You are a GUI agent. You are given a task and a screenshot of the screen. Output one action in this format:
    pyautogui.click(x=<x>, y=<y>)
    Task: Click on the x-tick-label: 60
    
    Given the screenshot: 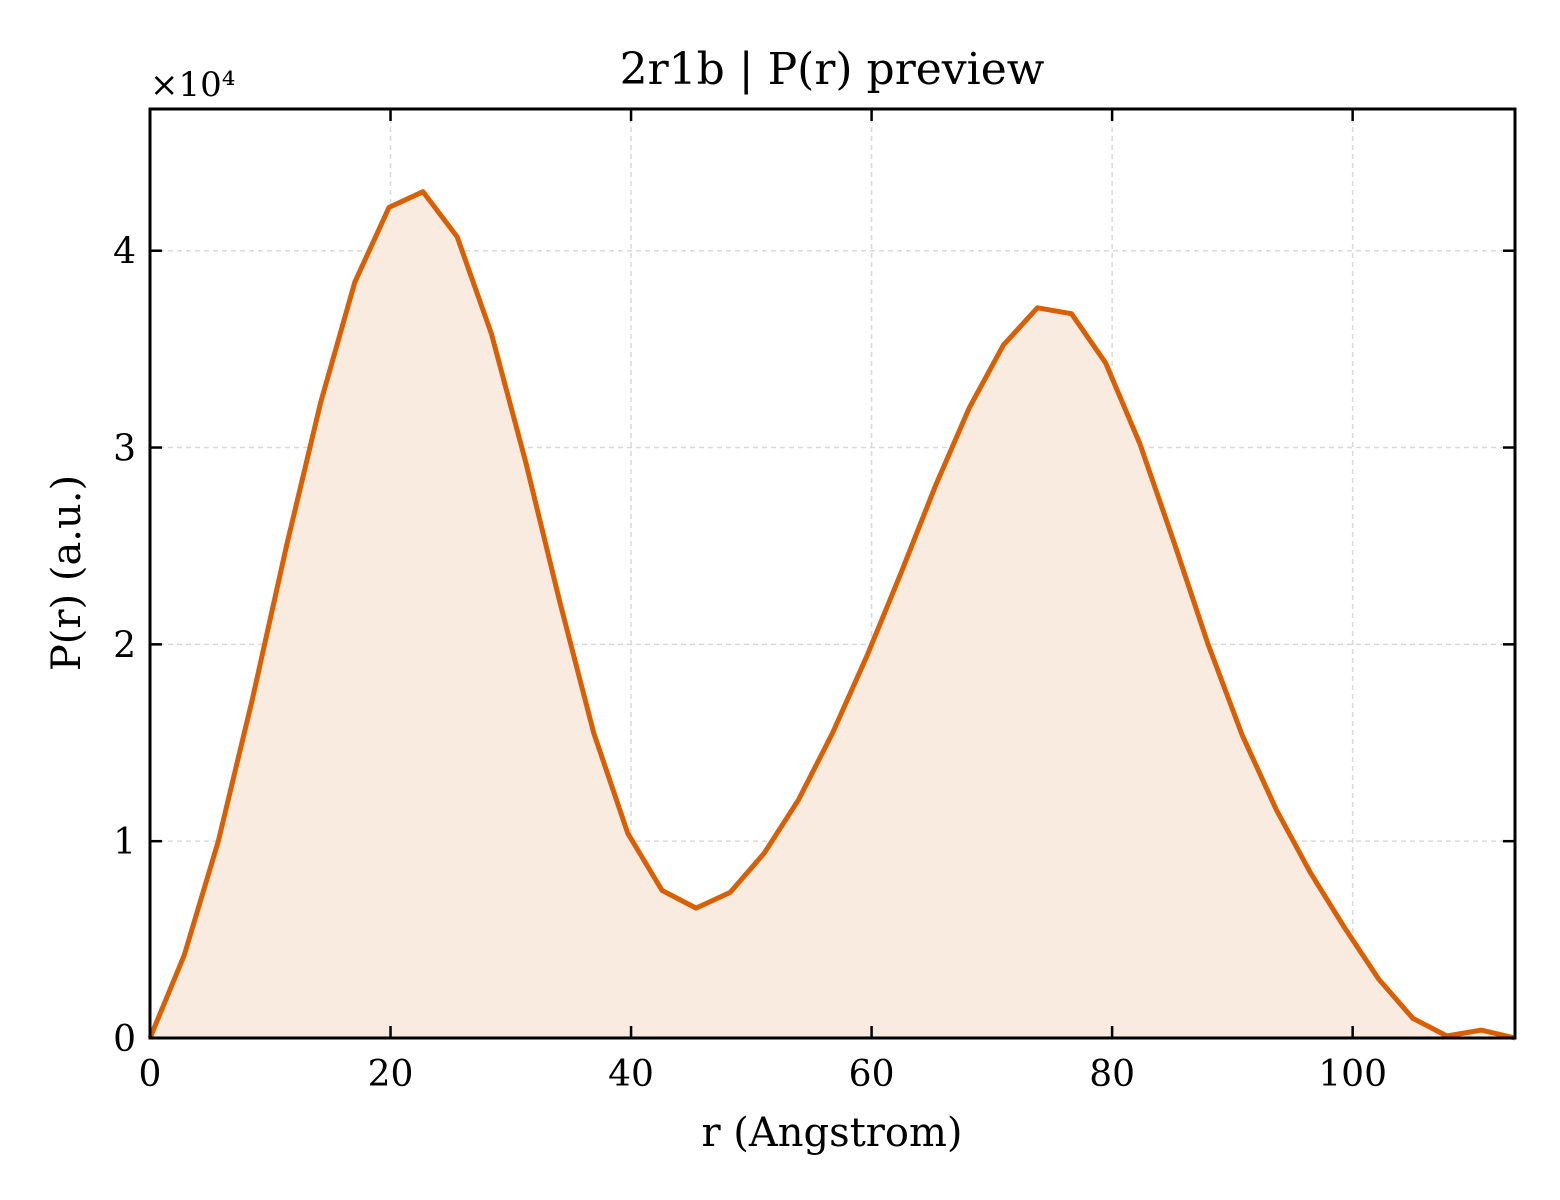 What is the action you would take?
    pyautogui.click(x=872, y=1074)
    